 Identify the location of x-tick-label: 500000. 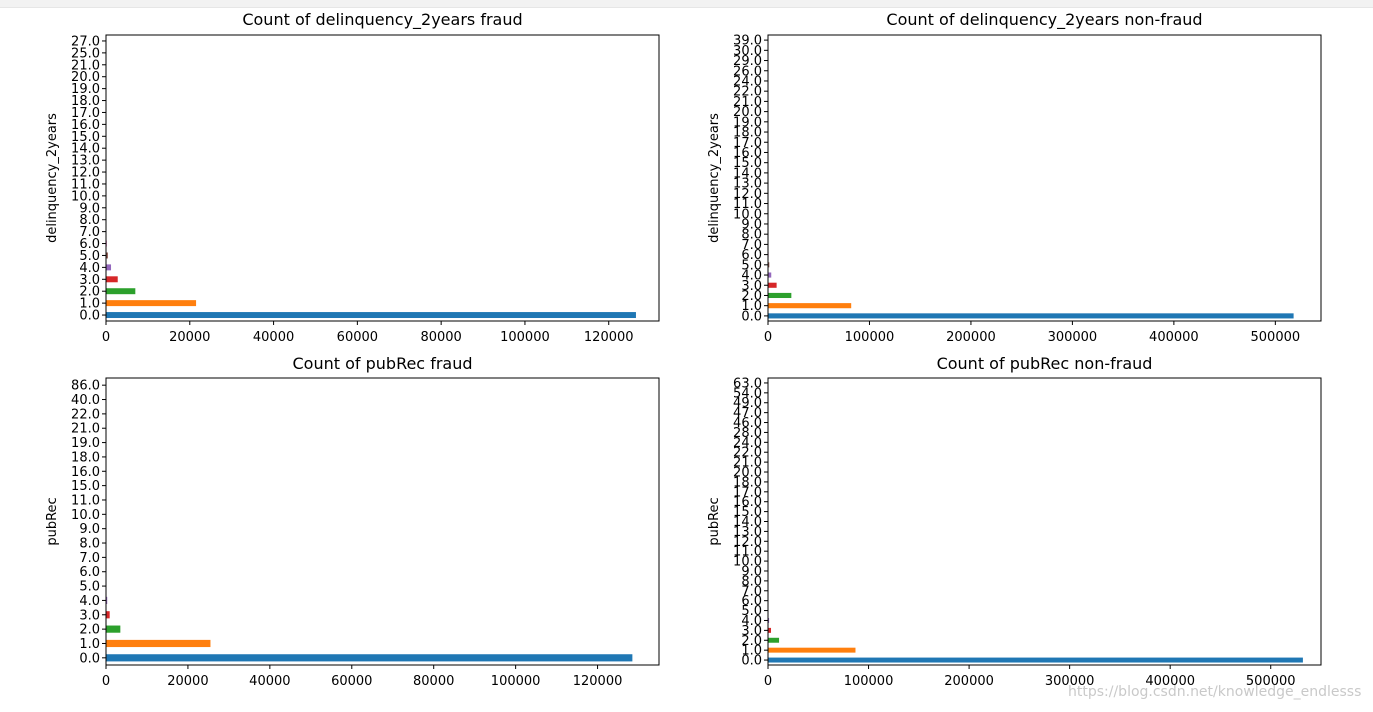
(1271, 681).